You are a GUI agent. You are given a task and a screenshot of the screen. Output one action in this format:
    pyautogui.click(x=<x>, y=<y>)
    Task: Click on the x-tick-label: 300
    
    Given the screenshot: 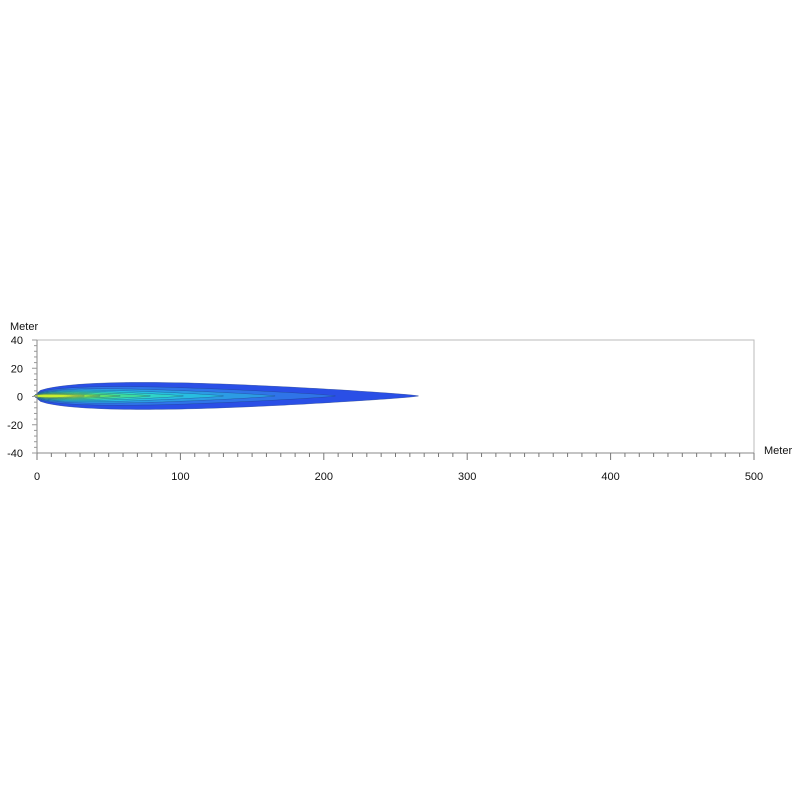 What is the action you would take?
    pyautogui.click(x=467, y=477)
    